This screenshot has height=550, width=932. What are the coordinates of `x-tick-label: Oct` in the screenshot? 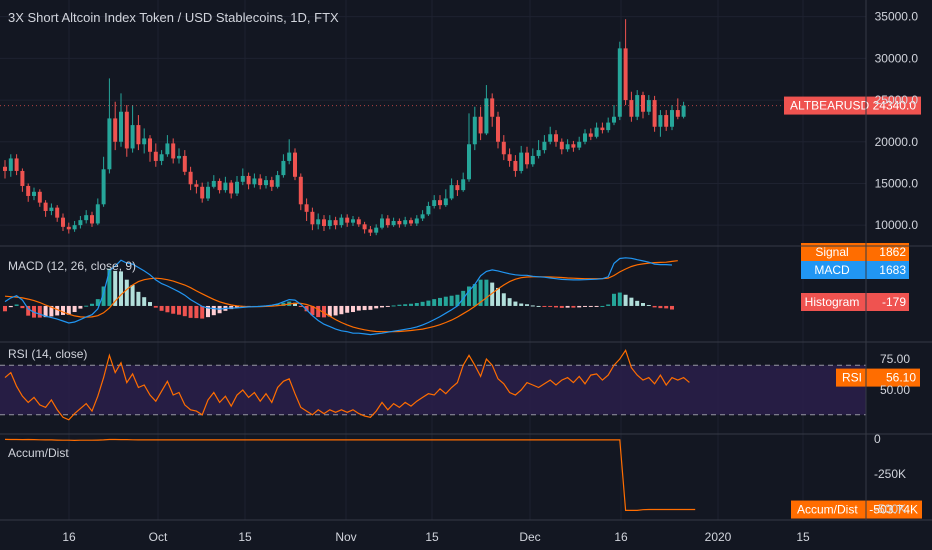 It's located at (158, 537).